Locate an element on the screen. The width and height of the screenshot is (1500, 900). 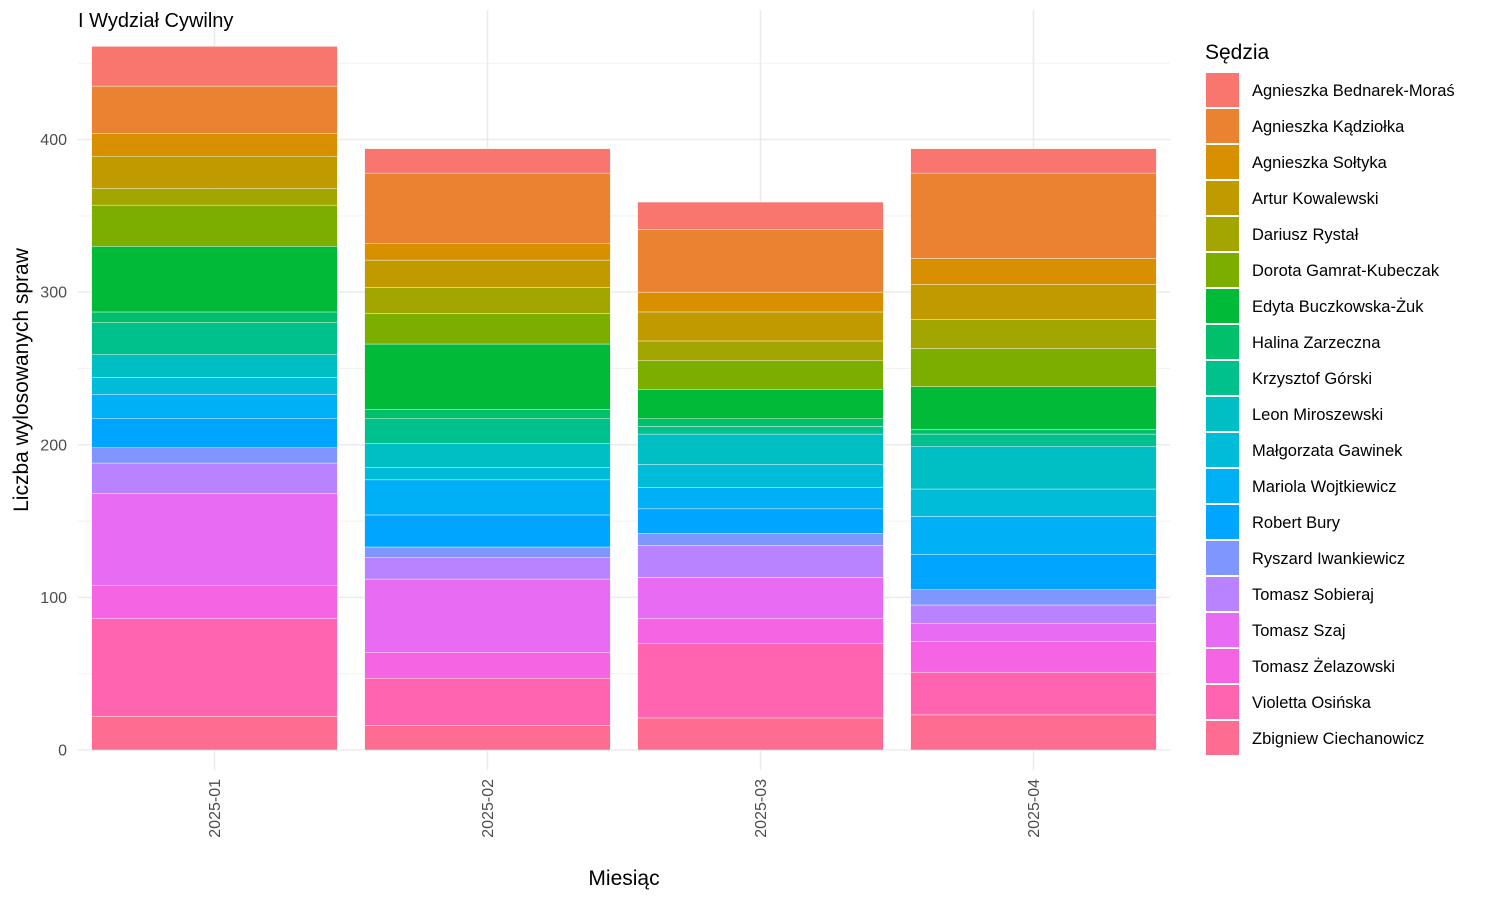
x-tick-label: 2025-03 is located at coordinates (761, 808).